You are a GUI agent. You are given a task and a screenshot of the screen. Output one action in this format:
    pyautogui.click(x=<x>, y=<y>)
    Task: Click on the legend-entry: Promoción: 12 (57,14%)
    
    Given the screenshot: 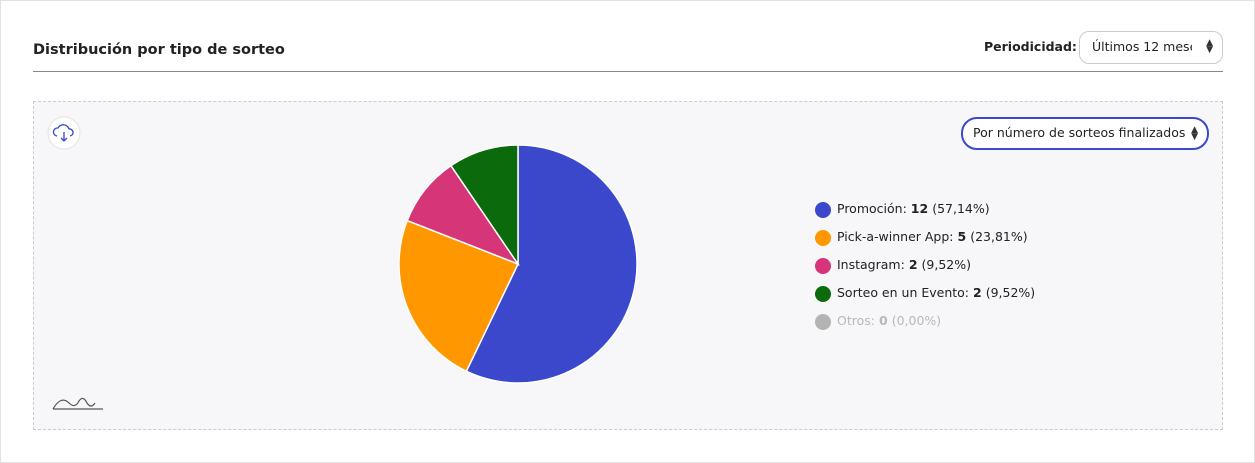 What is the action you would take?
    pyautogui.click(x=902, y=209)
    